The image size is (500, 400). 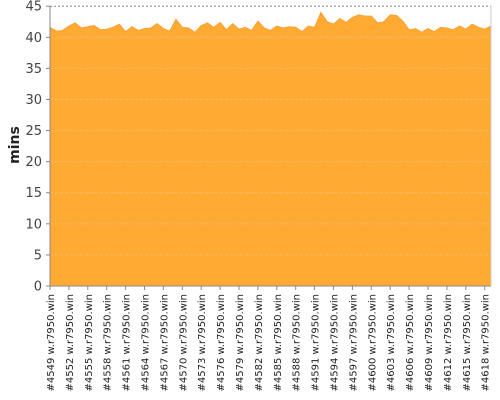 I want to click on y-tick-label-10: 10, so click(x=33, y=224).